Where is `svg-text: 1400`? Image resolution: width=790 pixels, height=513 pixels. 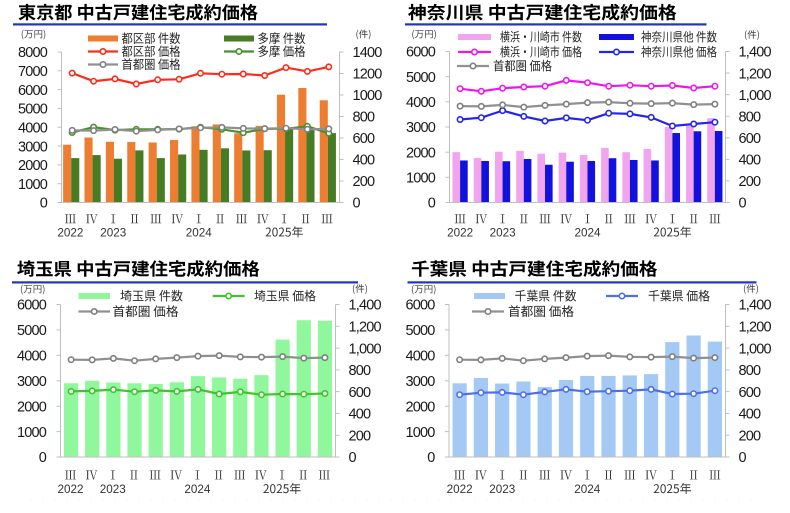
svg-text: 1400 is located at coordinates (368, 53).